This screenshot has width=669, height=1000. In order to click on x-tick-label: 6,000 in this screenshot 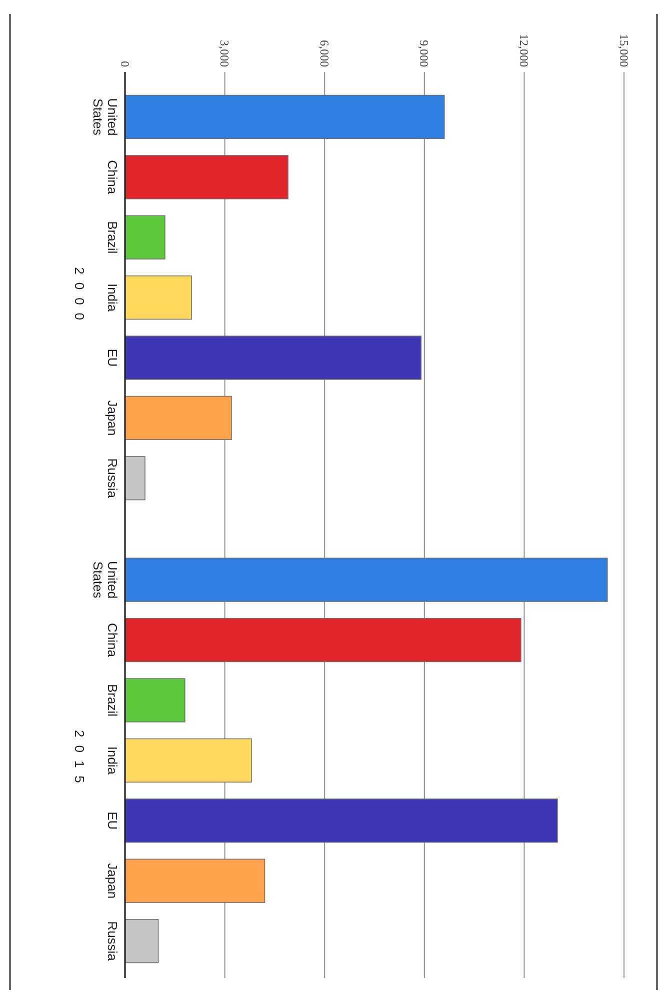, I will do `click(324, 53)`.